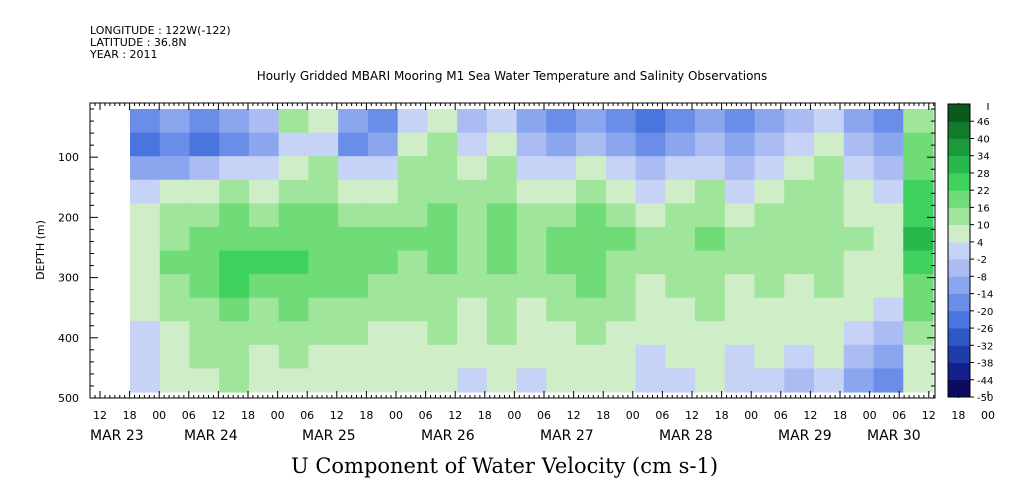 The width and height of the screenshot is (1009, 504). I want to click on colorbar-frame, so click(959, 250).